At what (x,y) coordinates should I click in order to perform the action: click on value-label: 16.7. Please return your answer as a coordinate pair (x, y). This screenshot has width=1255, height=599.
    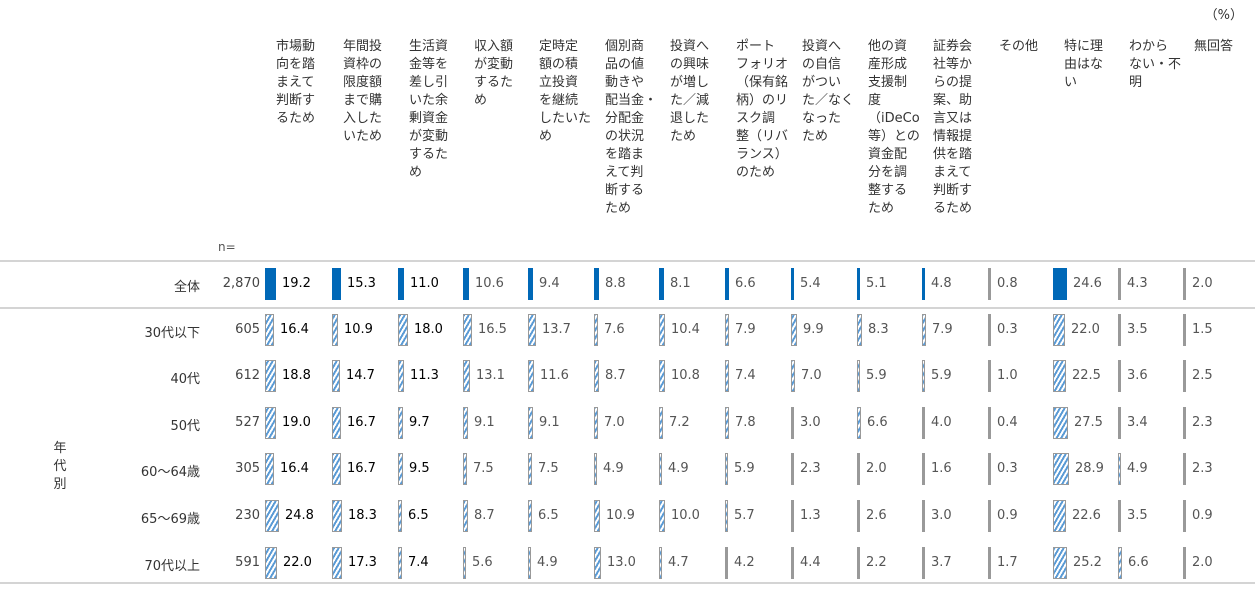
    Looking at the image, I should click on (361, 422).